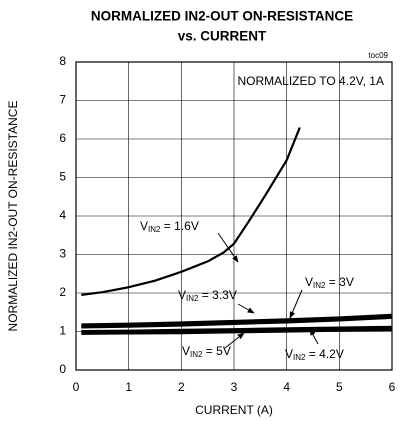 The image size is (404, 425). Describe the element at coordinates (234, 410) in the screenshot. I see `x-axis-label: CURRENT (A)` at that location.